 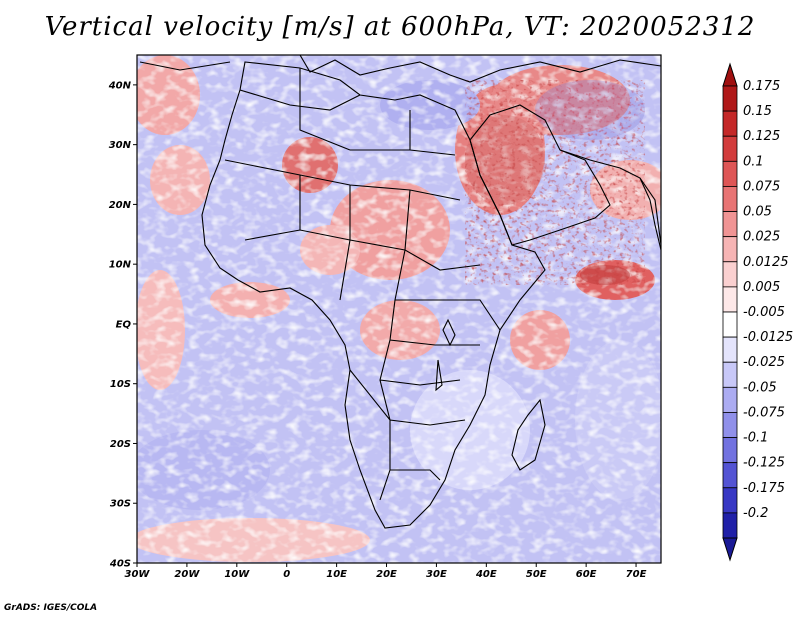 What do you see at coordinates (436, 574) in the screenshot?
I see `lon-tick-label: 30E` at bounding box center [436, 574].